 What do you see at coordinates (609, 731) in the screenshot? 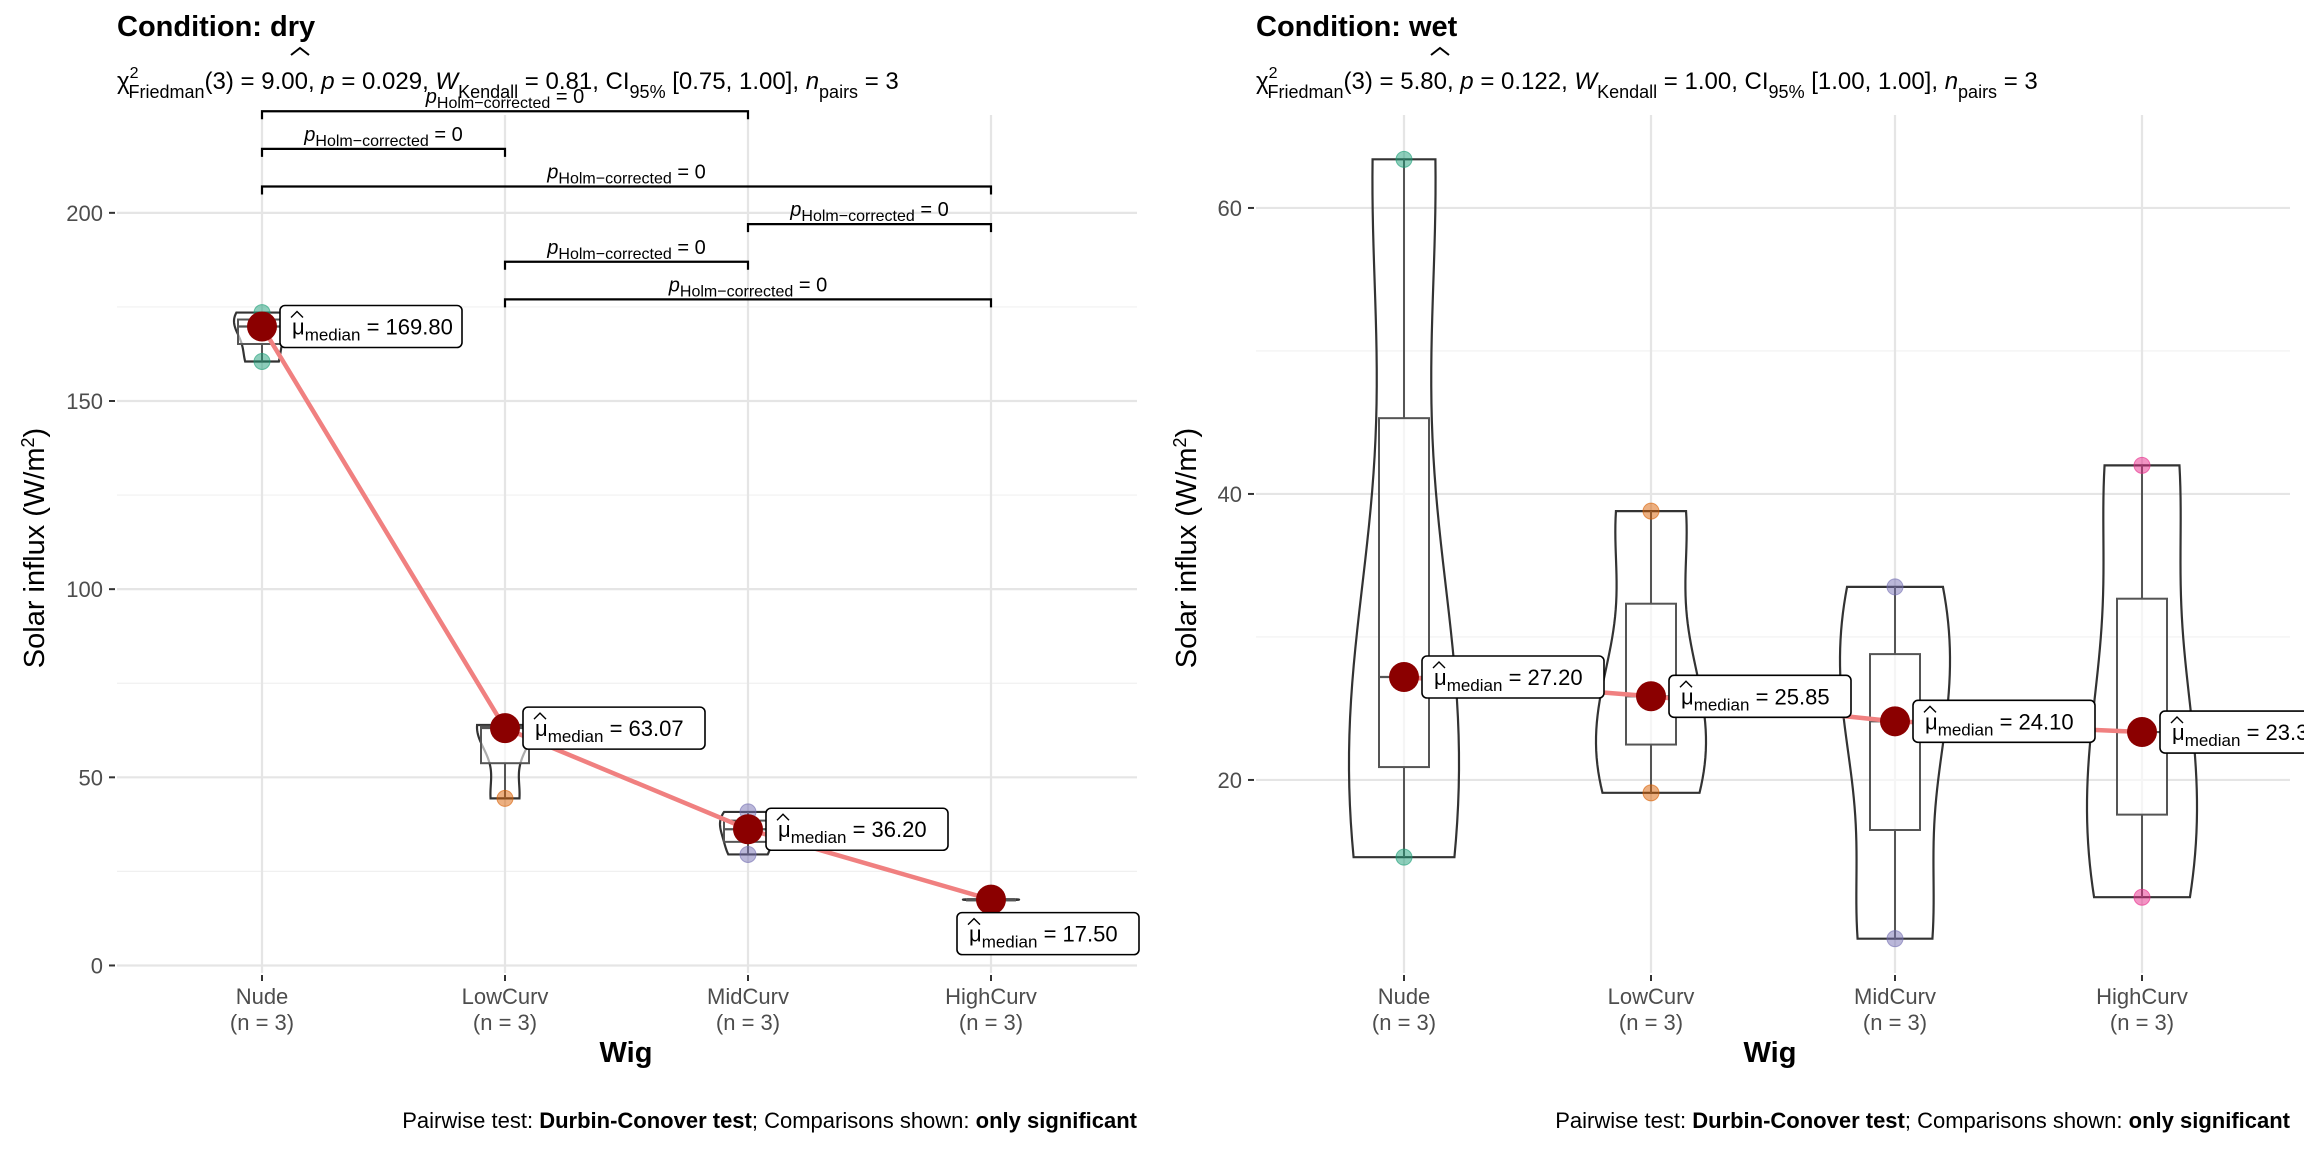
I see `median-label: μmedian = 63.07` at bounding box center [609, 731].